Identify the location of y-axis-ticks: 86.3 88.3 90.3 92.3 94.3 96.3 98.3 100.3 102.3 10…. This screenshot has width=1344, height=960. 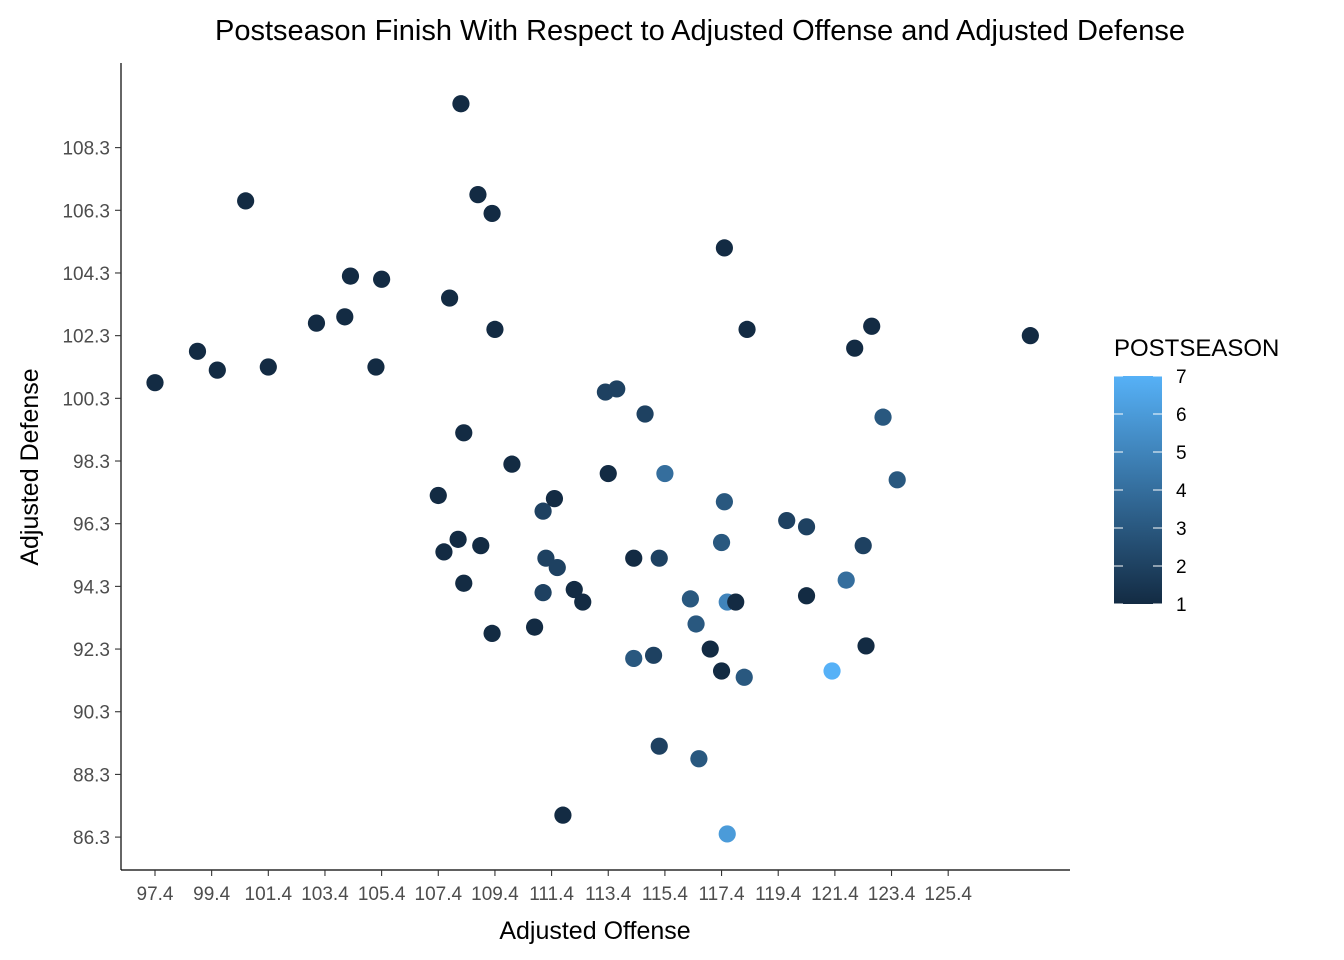
(91, 494).